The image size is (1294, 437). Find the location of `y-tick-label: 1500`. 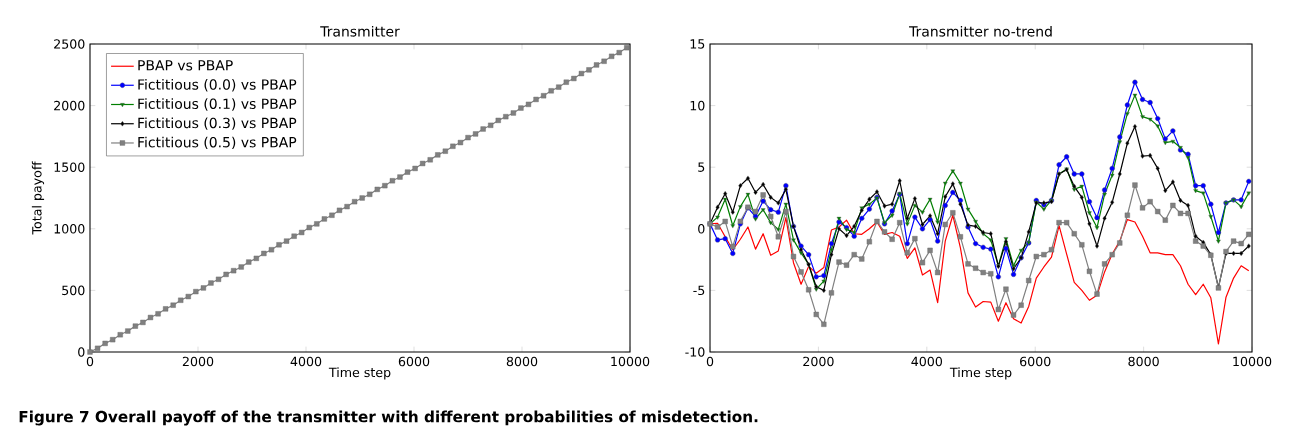

y-tick-label: 1500 is located at coordinates (69, 167).